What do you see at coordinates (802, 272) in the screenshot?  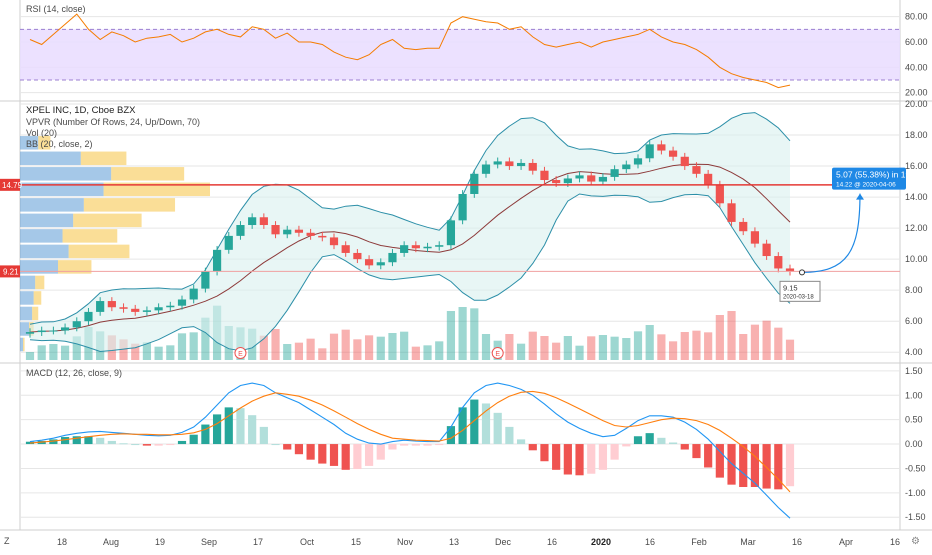 I see `projection-start-point` at bounding box center [802, 272].